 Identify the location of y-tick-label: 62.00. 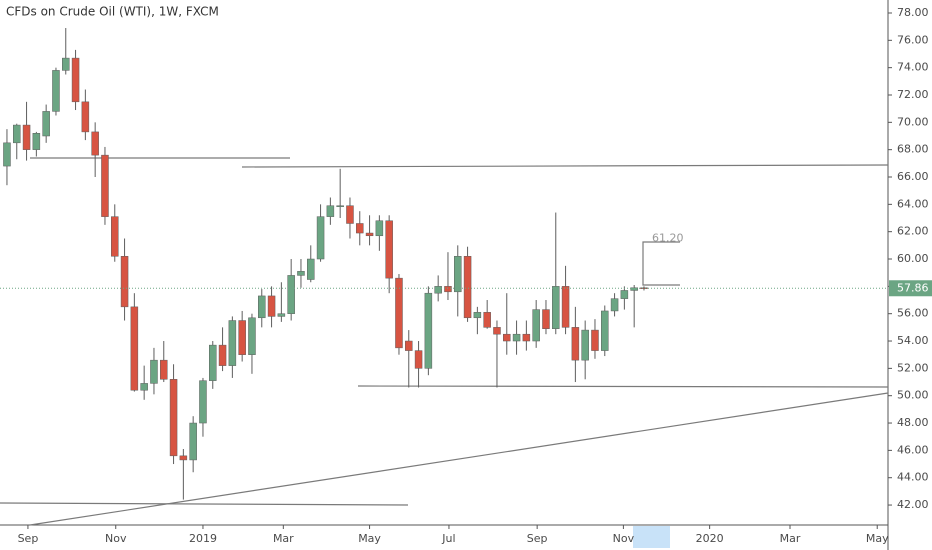
(913, 231).